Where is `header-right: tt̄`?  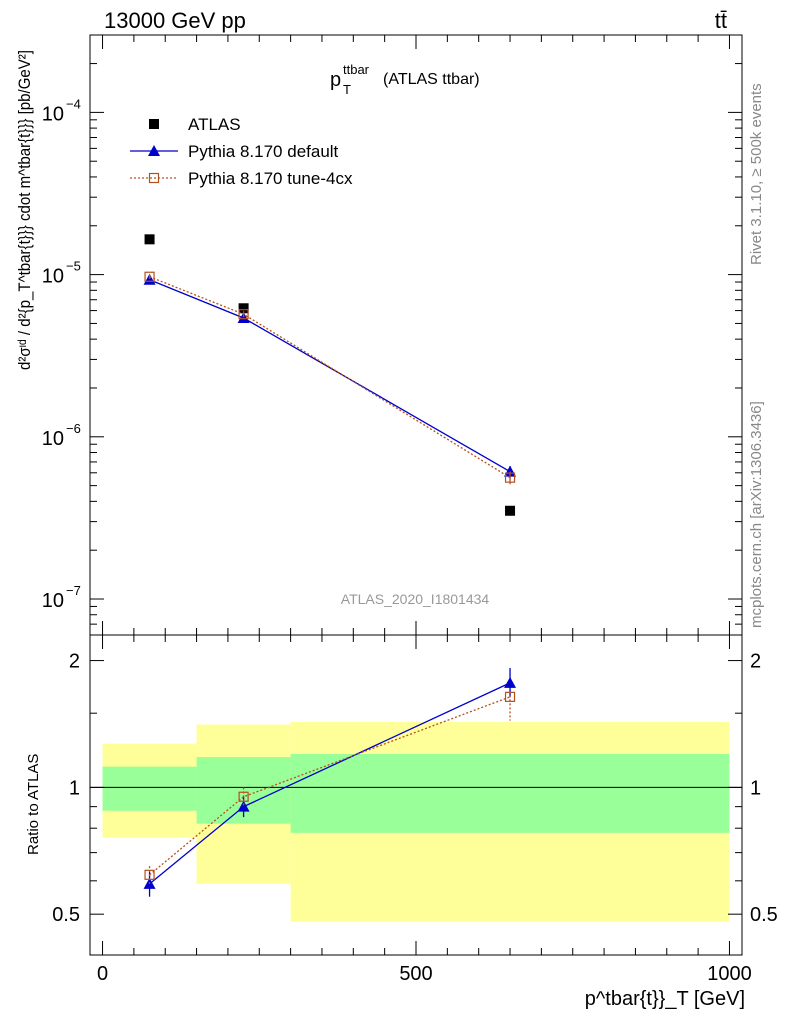 header-right: tt̄ is located at coordinates (721, 20).